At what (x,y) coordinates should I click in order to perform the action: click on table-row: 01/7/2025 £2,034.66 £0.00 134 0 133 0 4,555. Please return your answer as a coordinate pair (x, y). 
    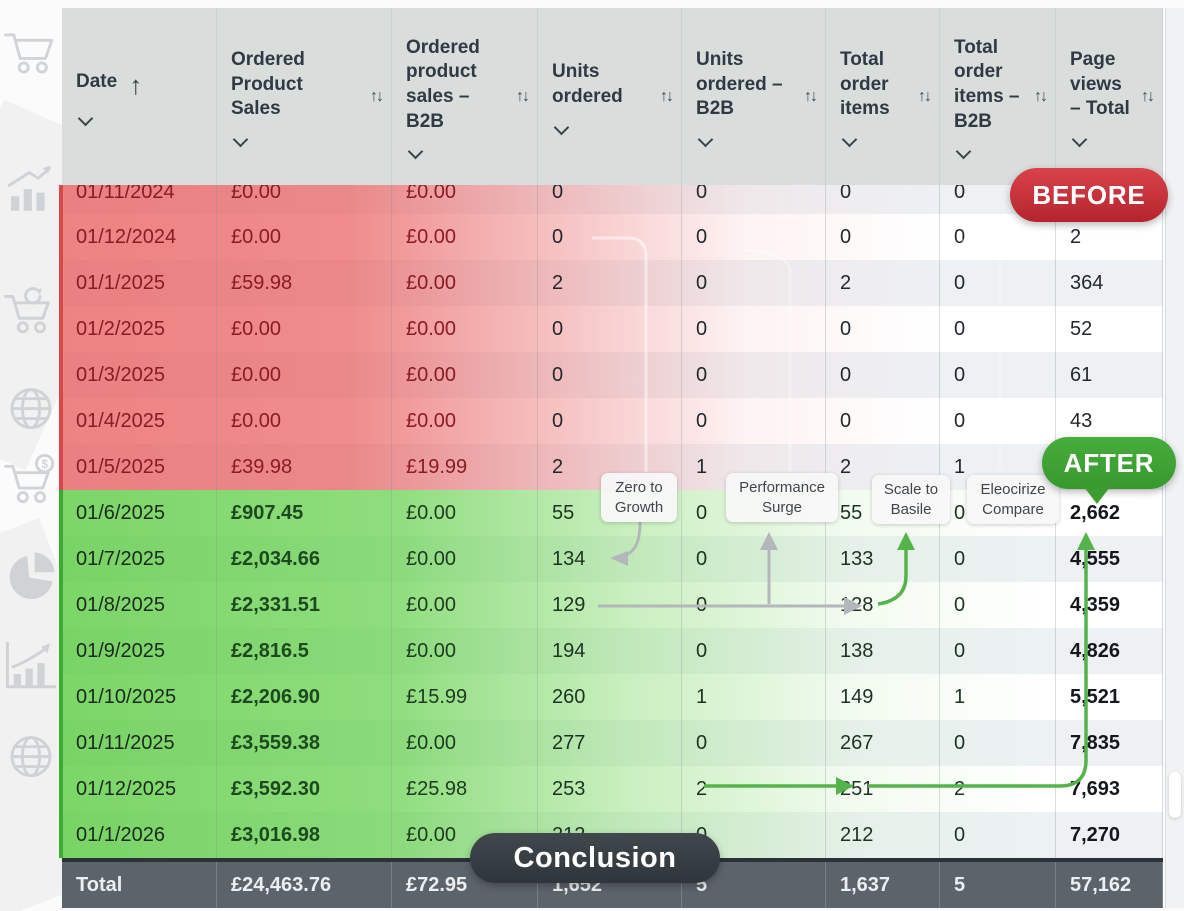
    Looking at the image, I should click on (612, 559).